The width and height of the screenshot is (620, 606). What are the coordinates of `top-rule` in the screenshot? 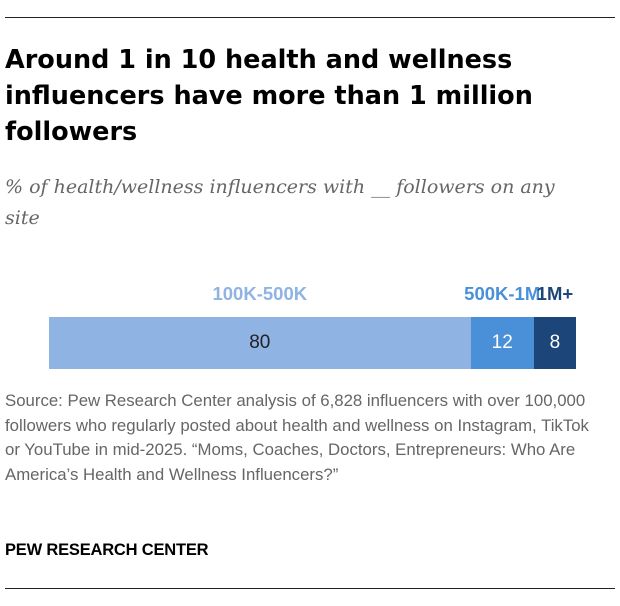 It's located at (310, 17).